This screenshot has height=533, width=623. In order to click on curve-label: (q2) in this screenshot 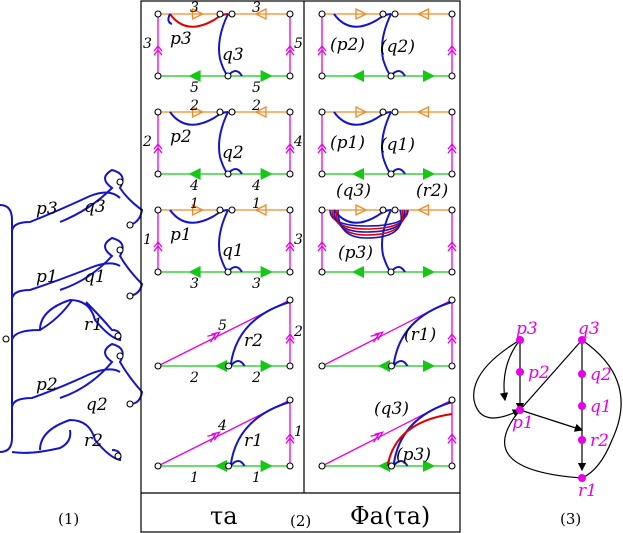, I will do `click(397, 47)`.